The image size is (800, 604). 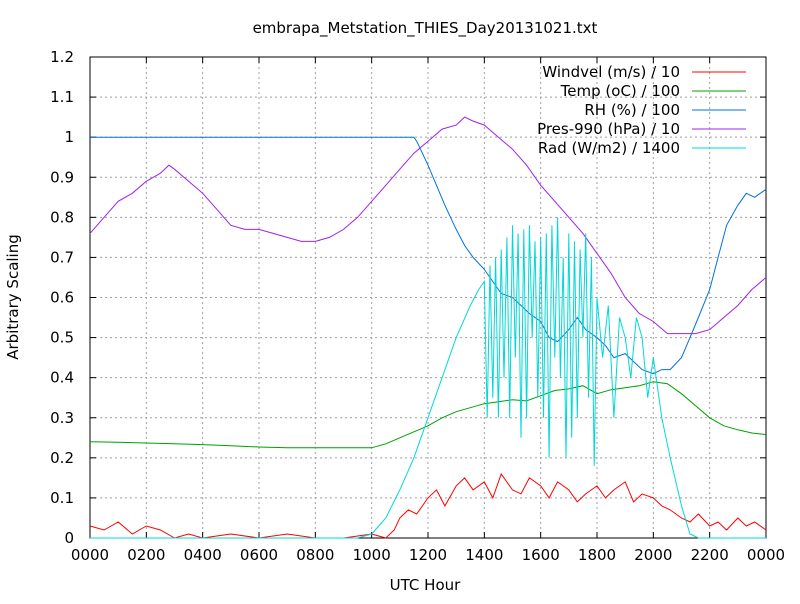 What do you see at coordinates (484, 555) in the screenshot?
I see `x-tick-label: 1400` at bounding box center [484, 555].